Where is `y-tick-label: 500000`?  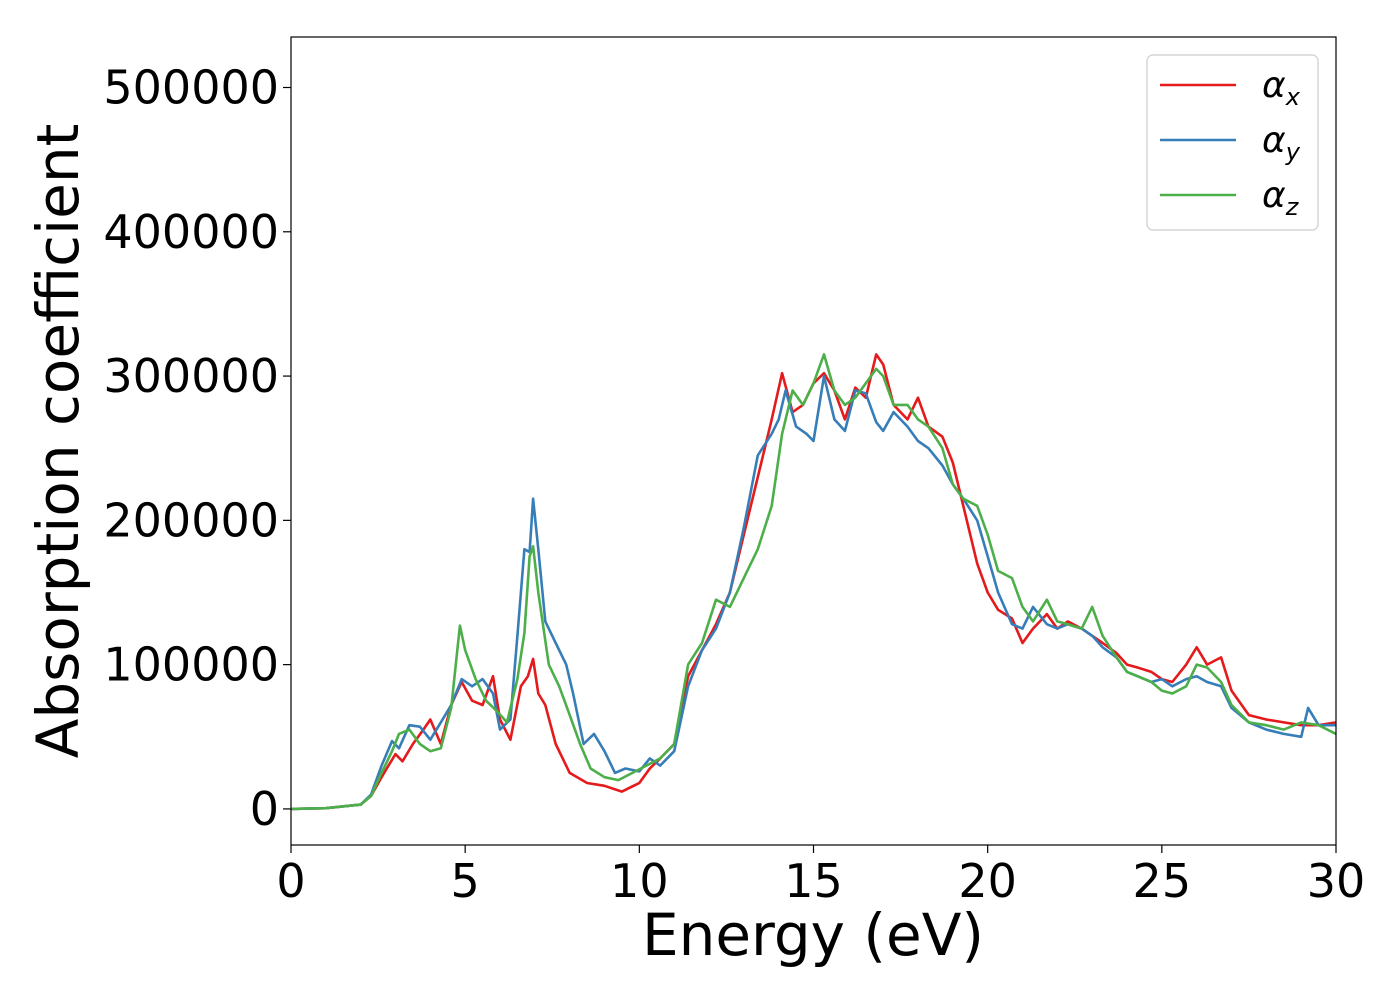 y-tick-label: 500000 is located at coordinates (191, 88).